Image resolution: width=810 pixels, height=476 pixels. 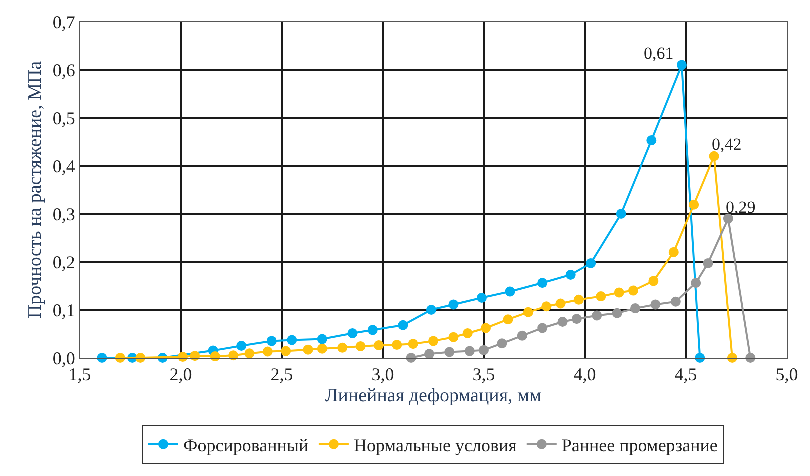 I want to click on y-tick-label: 0,5, so click(x=64, y=118).